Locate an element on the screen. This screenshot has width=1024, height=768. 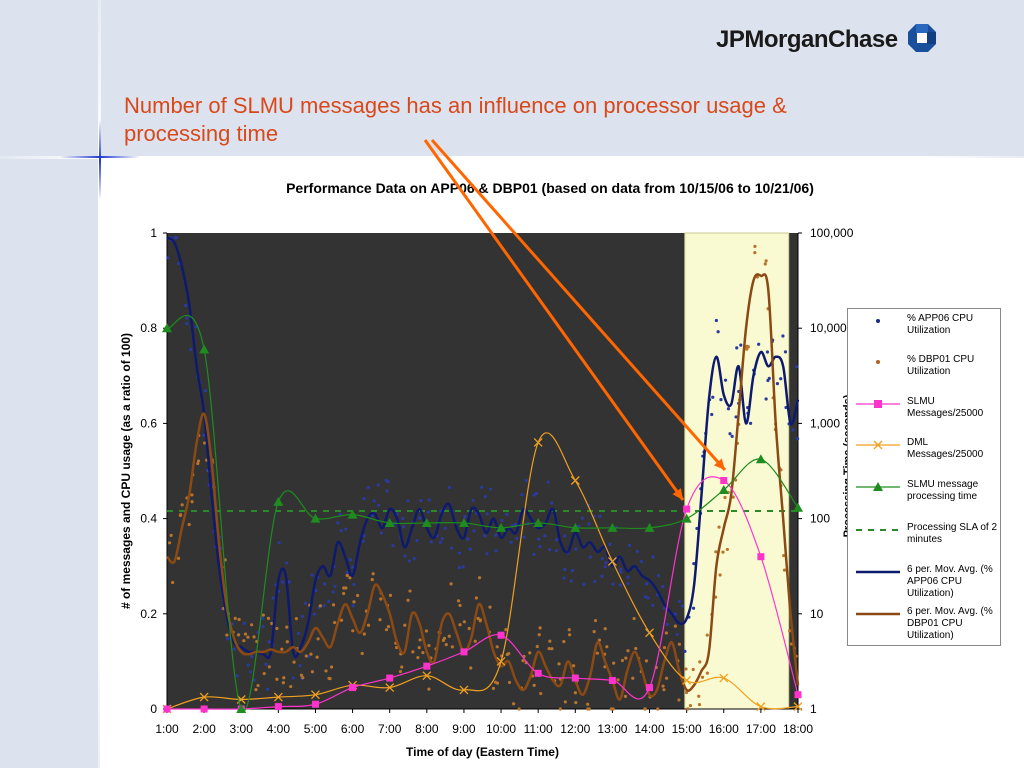
slmu-point is located at coordinates (204, 709).